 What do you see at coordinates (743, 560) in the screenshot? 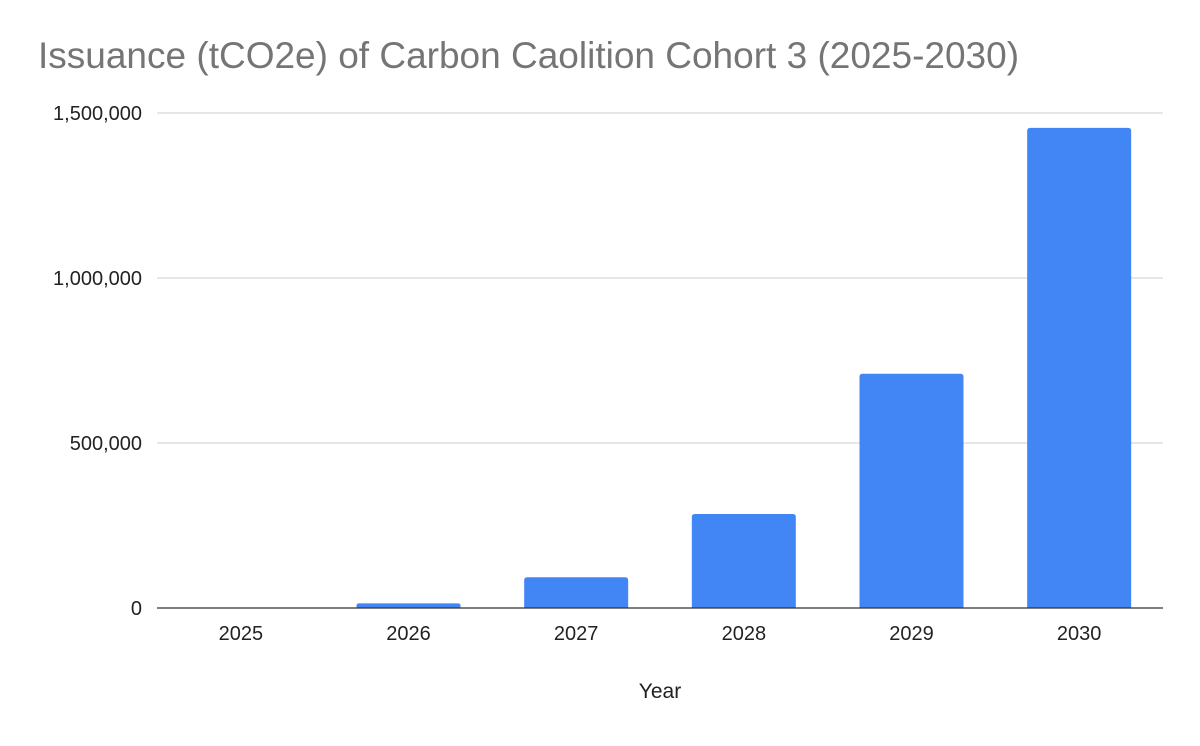
I see `bar-2028` at bounding box center [743, 560].